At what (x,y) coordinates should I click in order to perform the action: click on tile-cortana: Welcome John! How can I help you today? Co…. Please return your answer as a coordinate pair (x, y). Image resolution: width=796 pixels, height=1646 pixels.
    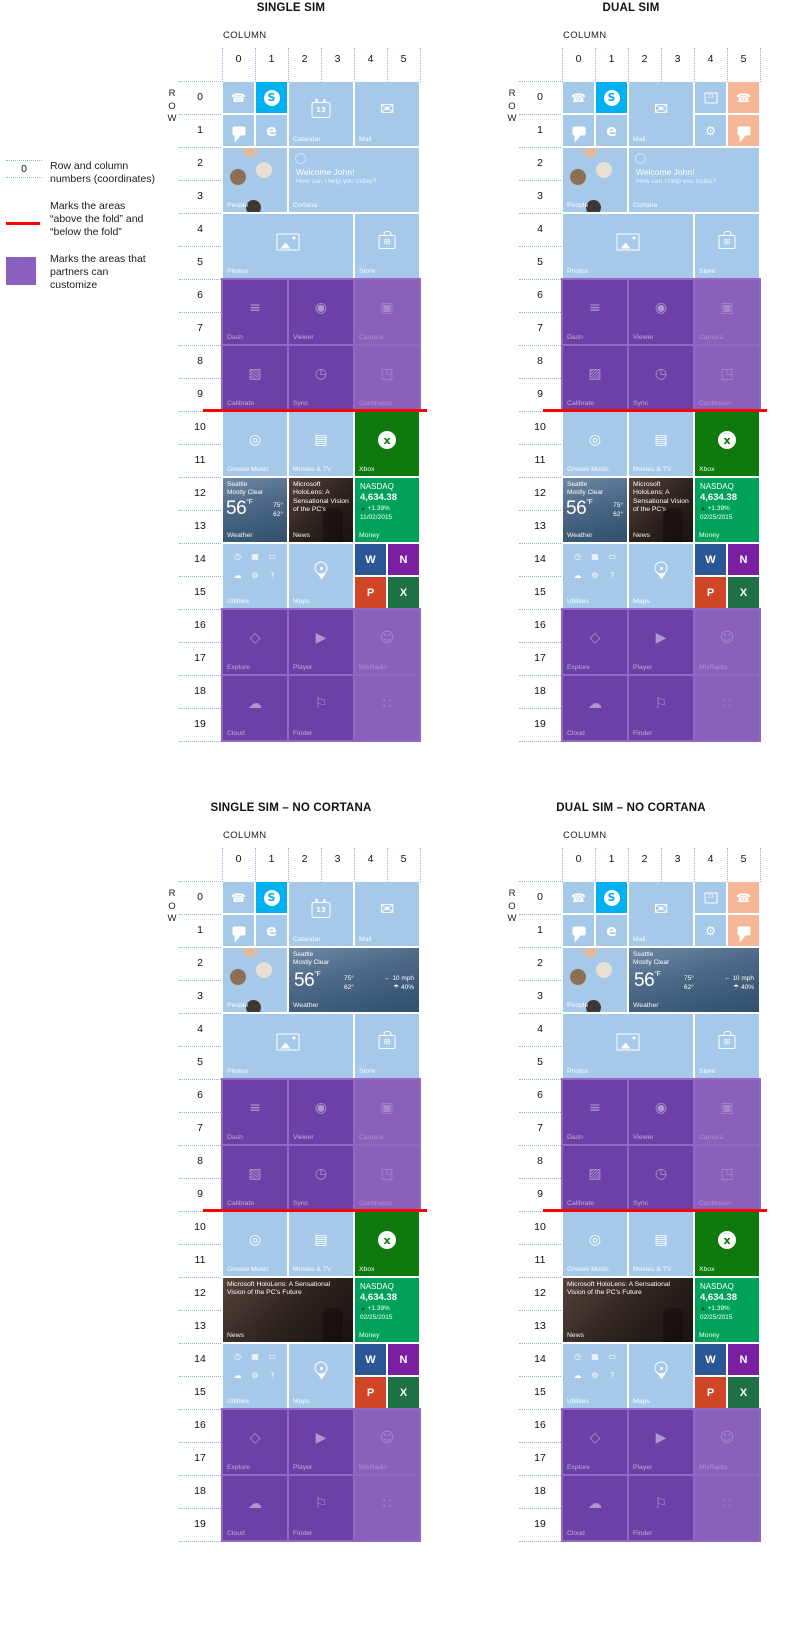
    Looking at the image, I should click on (354, 180).